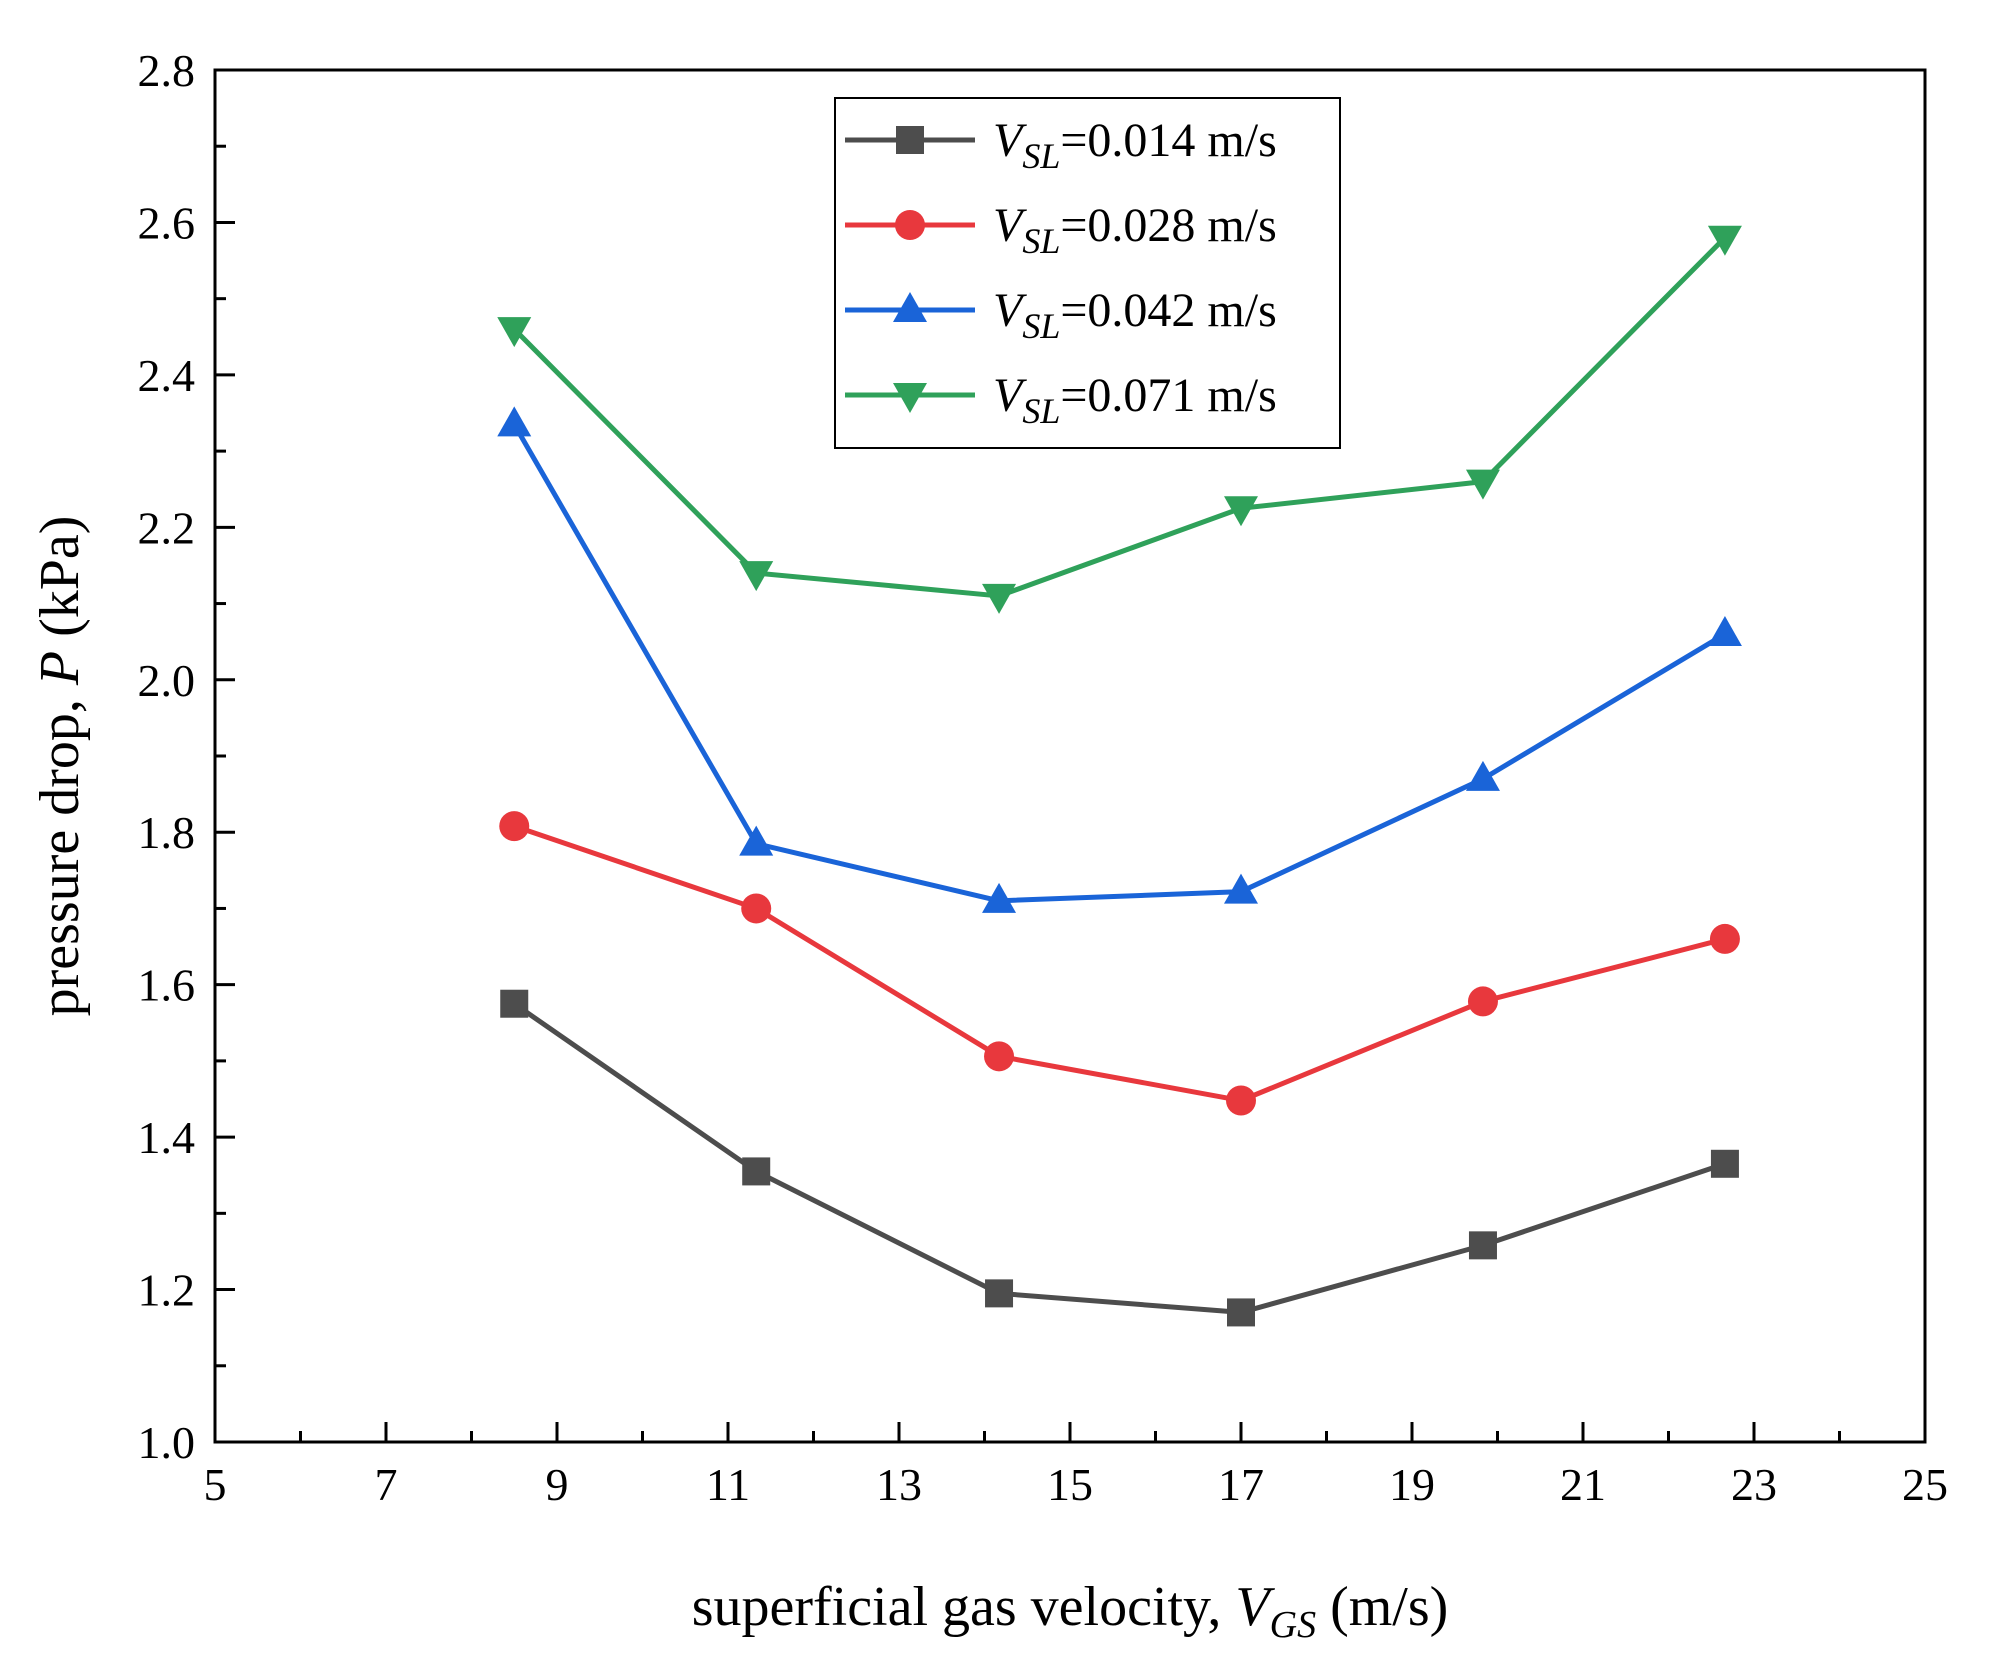 This screenshot has width=1995, height=1674. What do you see at coordinates (1168, 310) in the screenshot?
I see `legend-label-value: =0.042 m/s` at bounding box center [1168, 310].